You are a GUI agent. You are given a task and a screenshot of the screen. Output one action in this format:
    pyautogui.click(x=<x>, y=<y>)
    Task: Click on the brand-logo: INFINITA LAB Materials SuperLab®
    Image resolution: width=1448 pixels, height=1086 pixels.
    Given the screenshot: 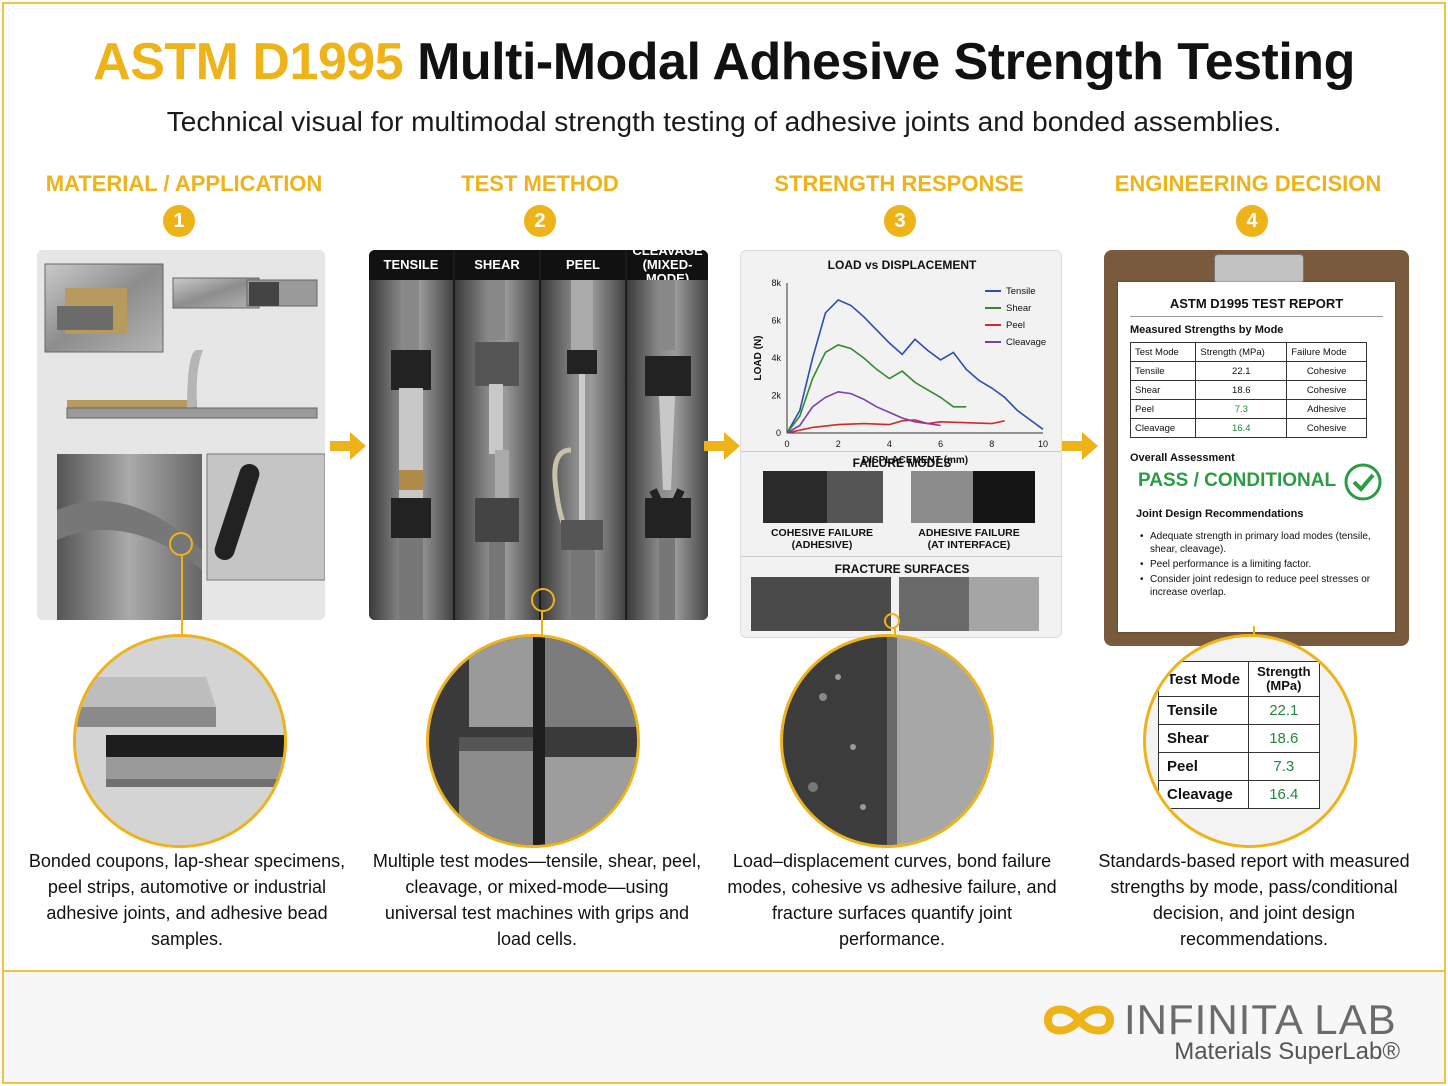 What is the action you would take?
    pyautogui.click(x=1220, y=1034)
    